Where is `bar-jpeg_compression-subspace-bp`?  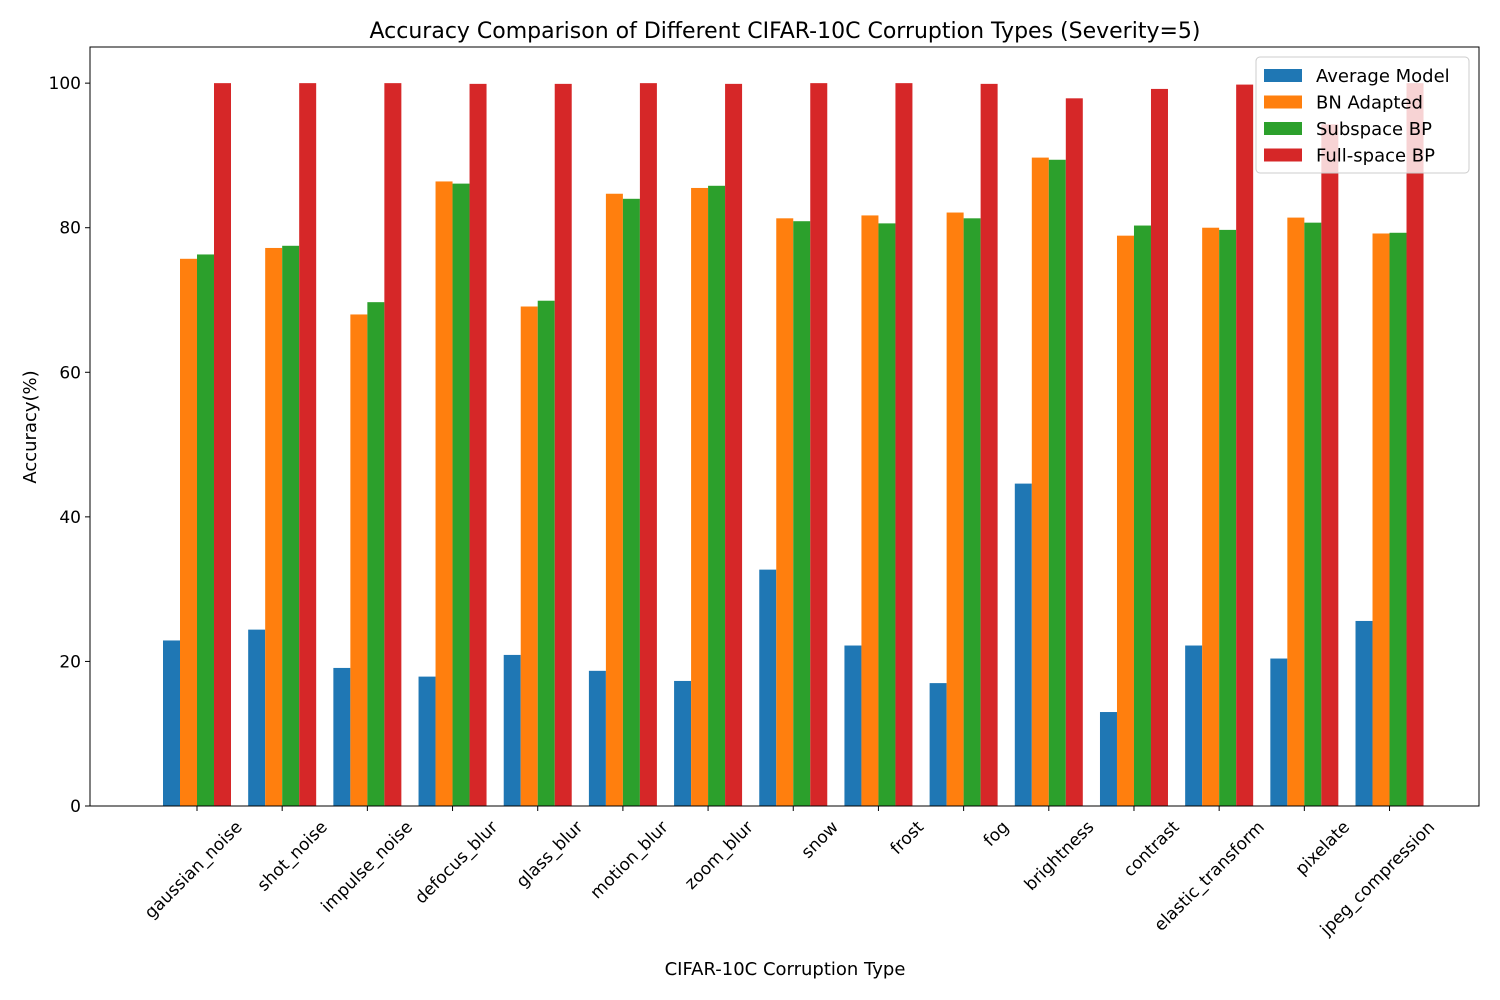 bar-jpeg_compression-subspace-bp is located at coordinates (1398, 519).